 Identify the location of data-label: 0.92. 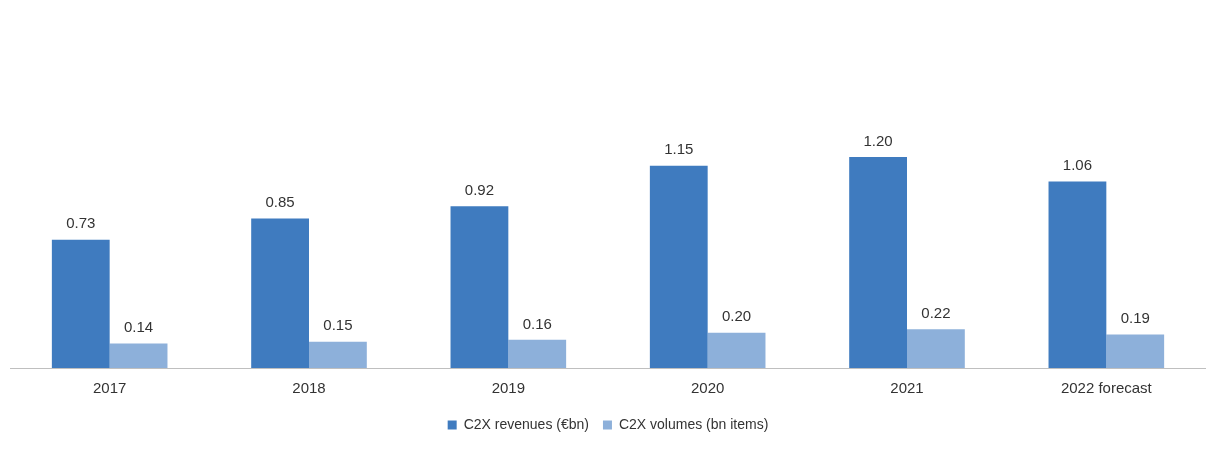
(479, 189).